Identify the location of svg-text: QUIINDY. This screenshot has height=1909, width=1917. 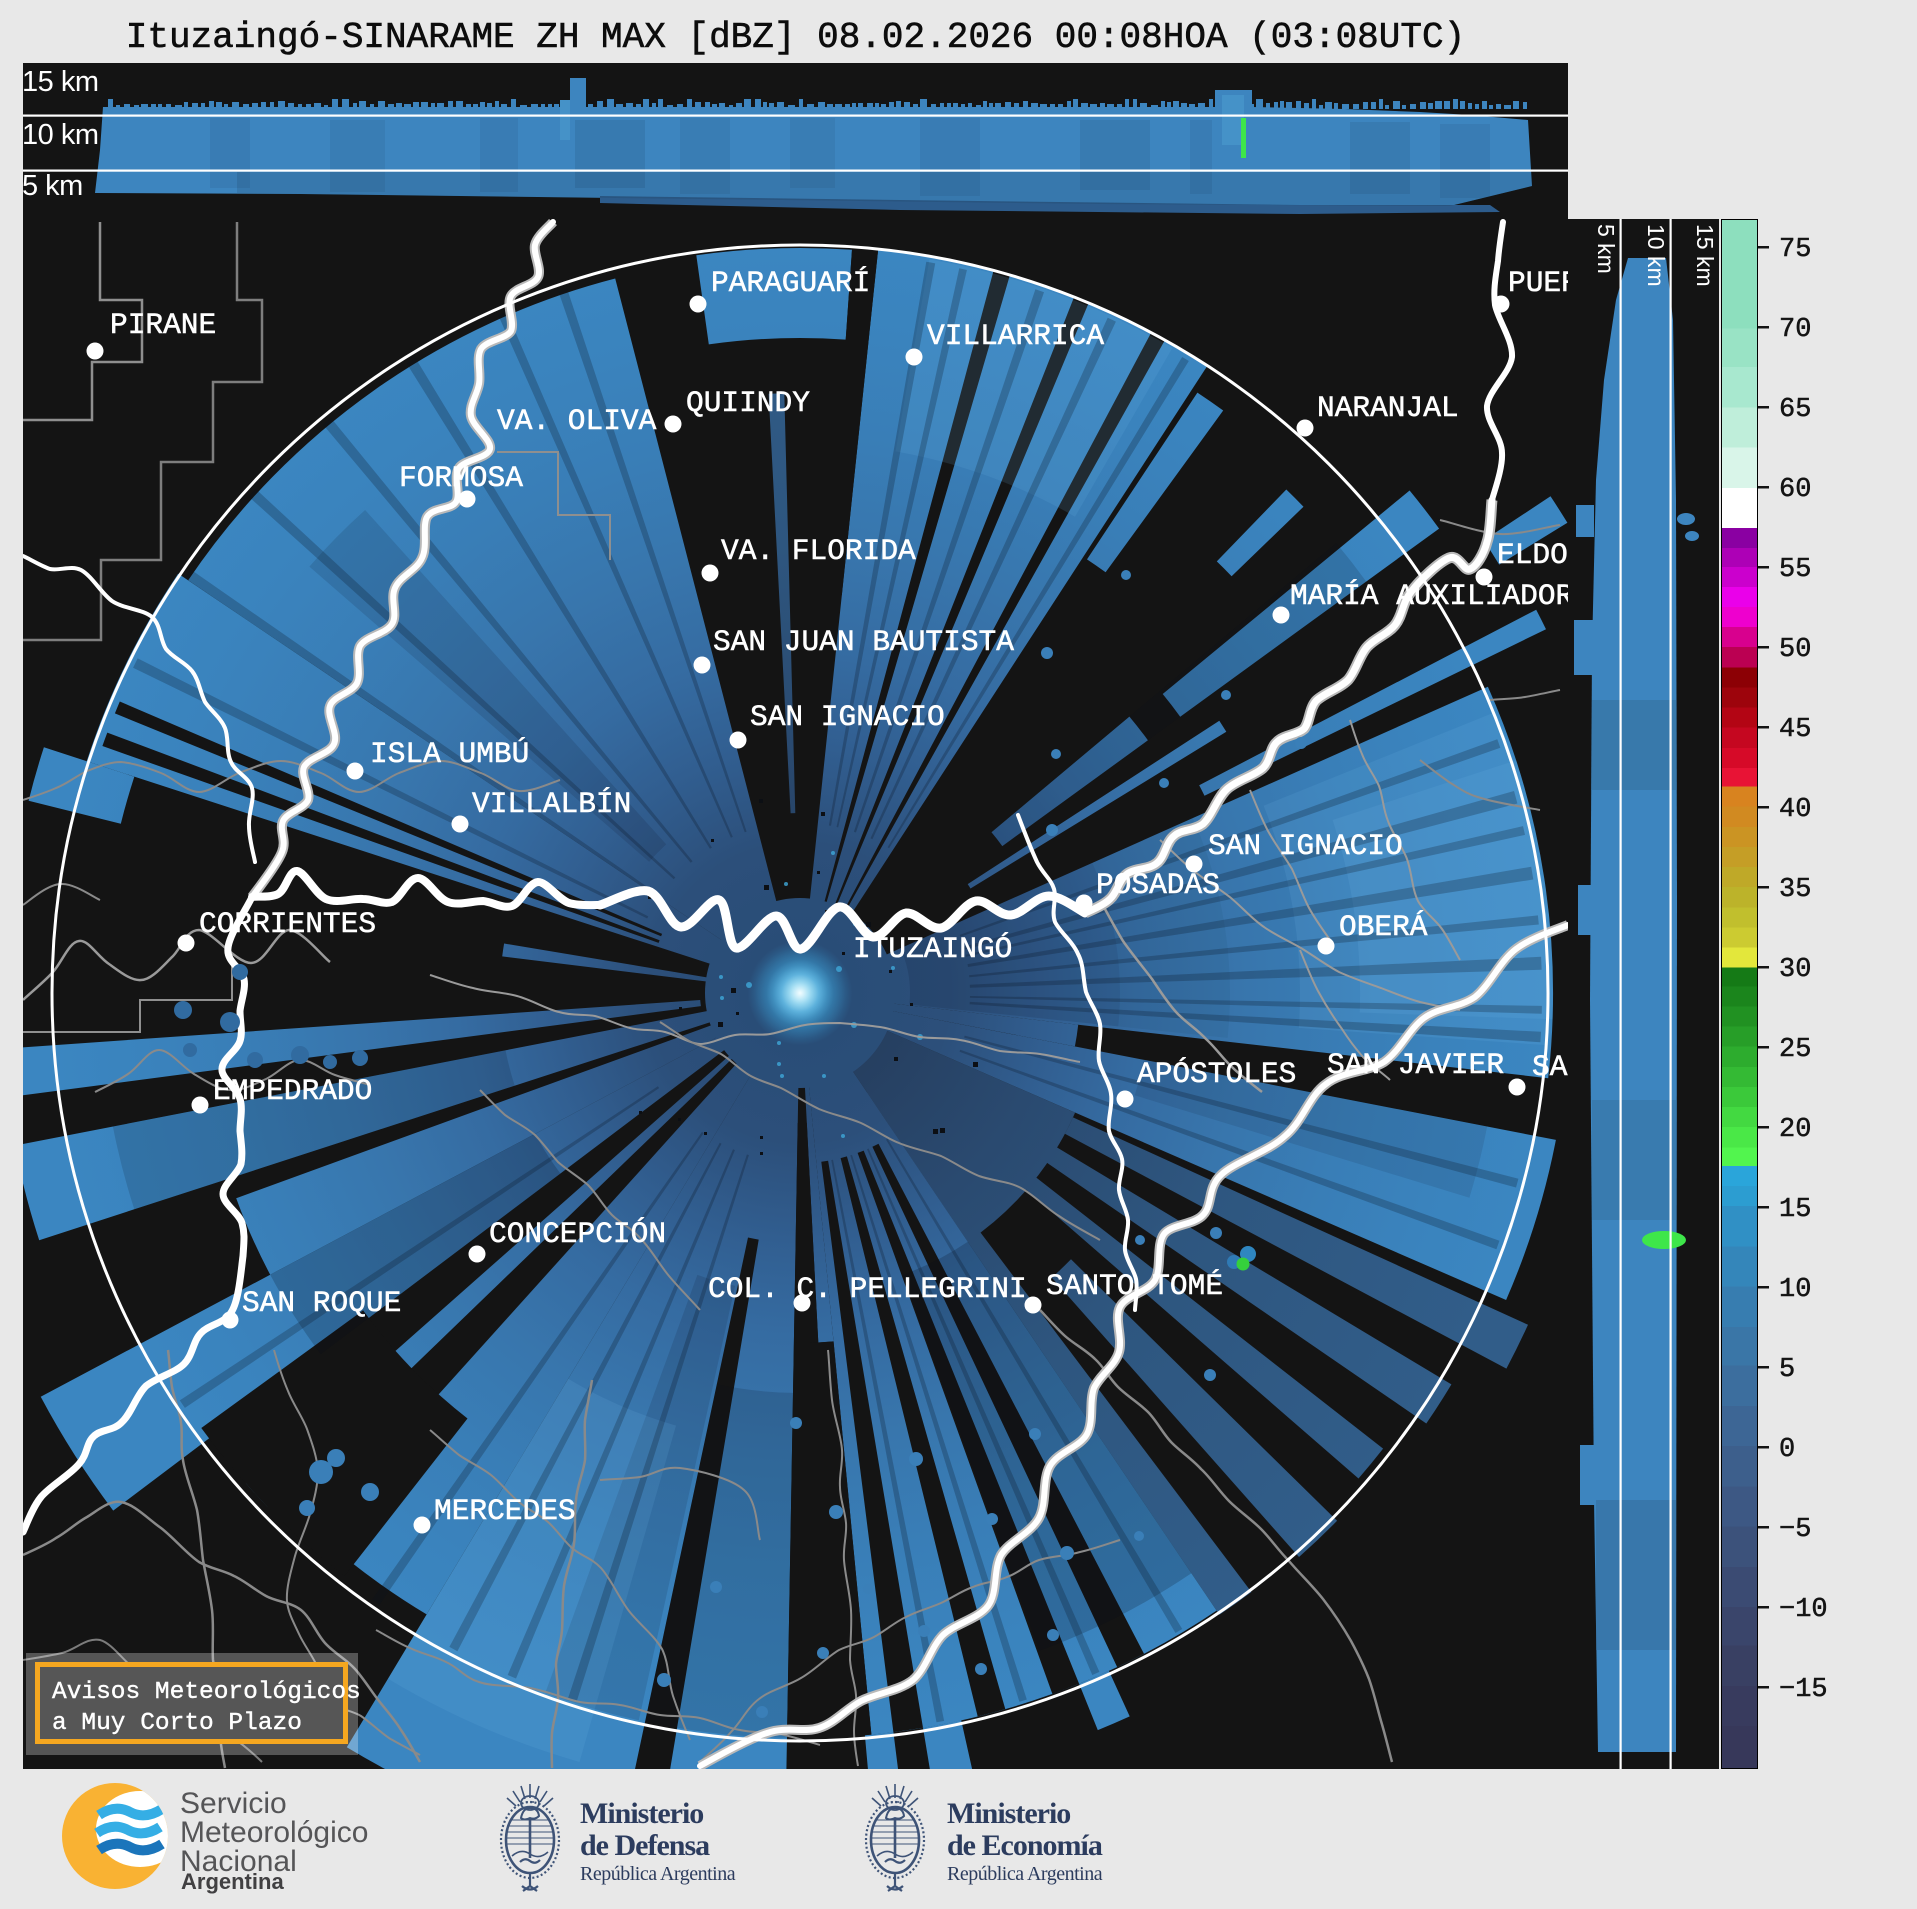
(748, 403).